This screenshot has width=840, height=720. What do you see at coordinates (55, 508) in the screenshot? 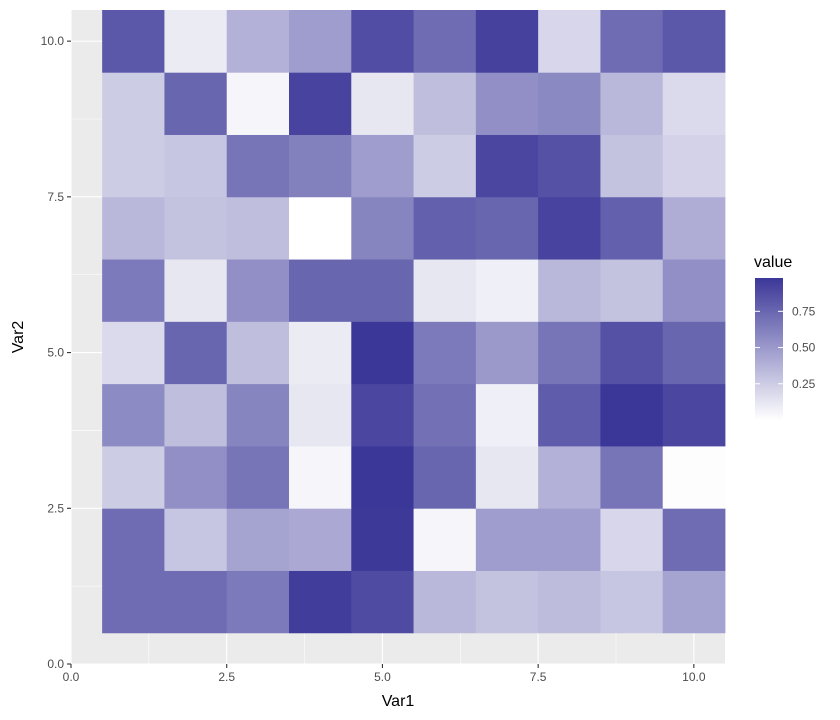
I see `y-tick-label: 2.5` at bounding box center [55, 508].